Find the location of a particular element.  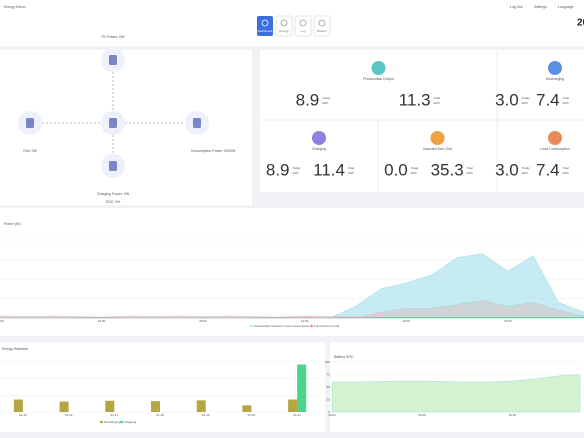

header-link: Log Out is located at coordinates (516, 7).